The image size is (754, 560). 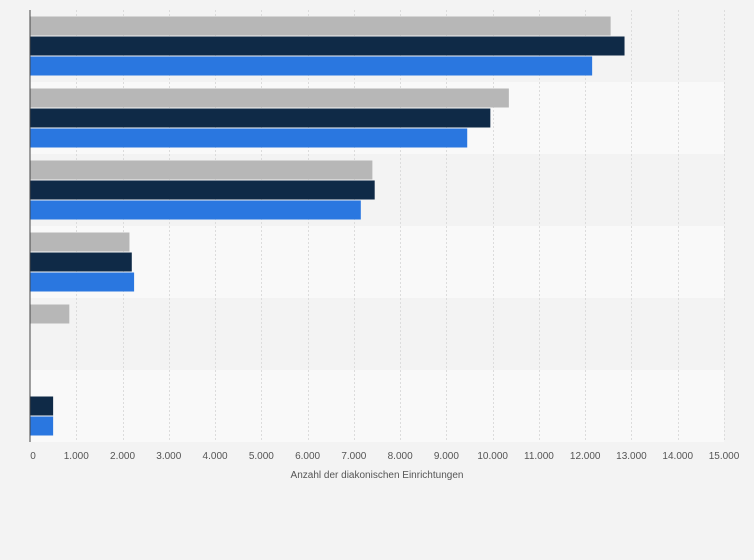 What do you see at coordinates (492, 456) in the screenshot?
I see `x-tick-label: 10.000` at bounding box center [492, 456].